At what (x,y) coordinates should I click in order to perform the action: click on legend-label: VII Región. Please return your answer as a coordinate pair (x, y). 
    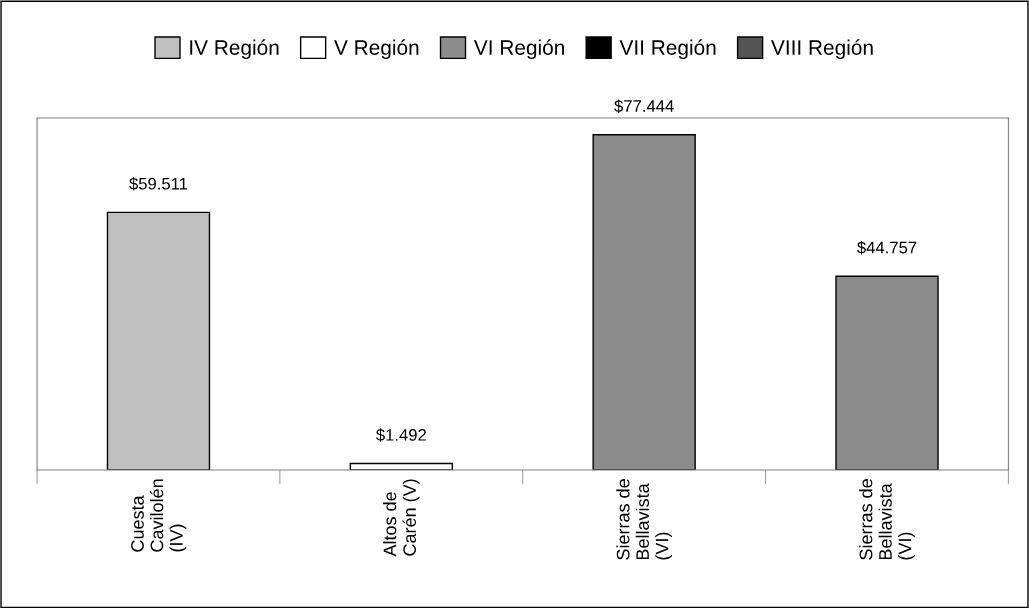
    Looking at the image, I should click on (667, 49).